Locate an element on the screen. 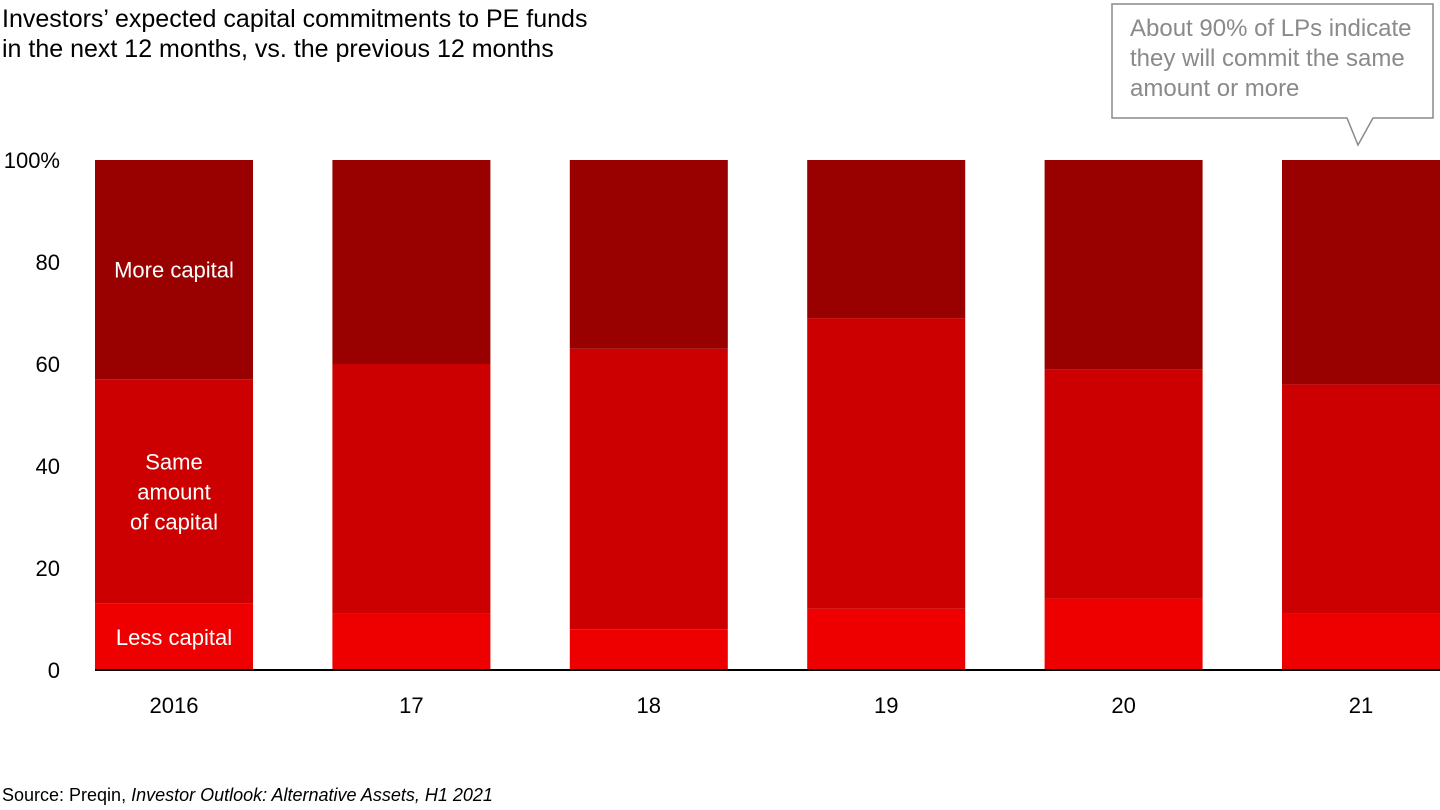 The height and width of the screenshot is (810, 1440). series-label-same: of capital is located at coordinates (174, 522).